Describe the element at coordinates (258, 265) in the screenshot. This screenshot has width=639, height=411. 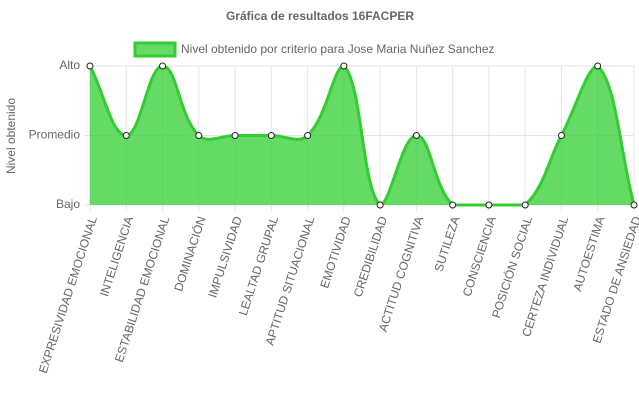
I see `x-tick-label: LEALTAD GRUPAL` at that location.